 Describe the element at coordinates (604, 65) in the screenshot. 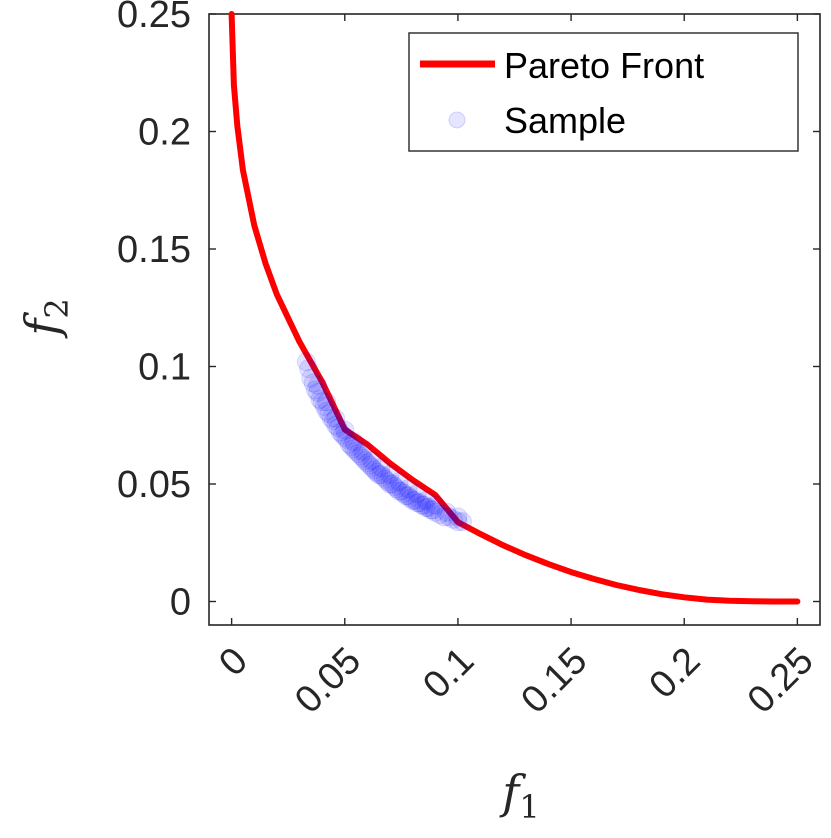

I see `legend-label-pareto-front: Pareto Front` at that location.